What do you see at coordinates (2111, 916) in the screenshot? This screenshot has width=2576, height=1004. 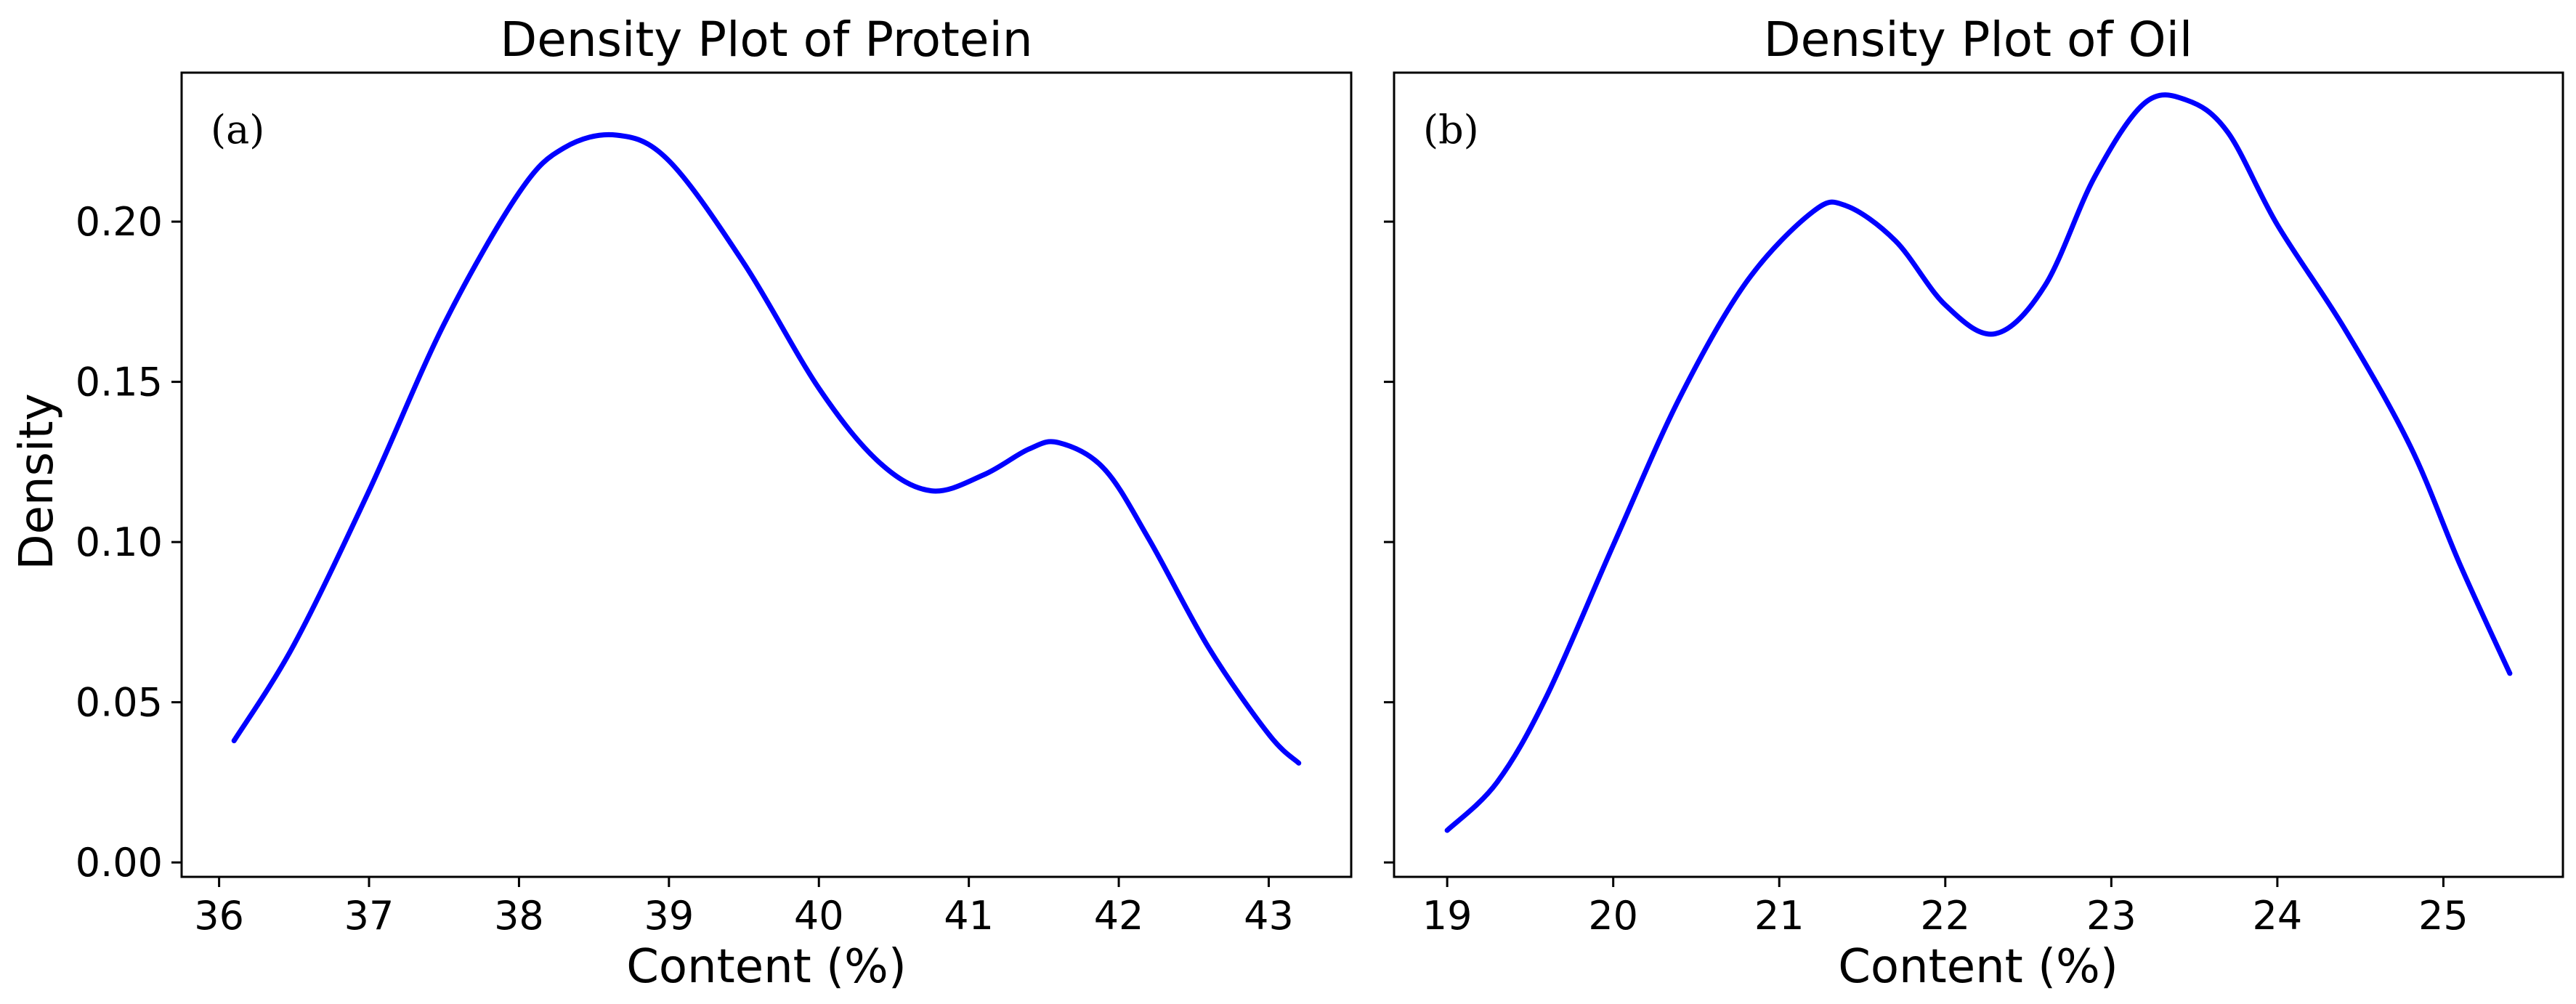 I see `x-tick-label: 23` at bounding box center [2111, 916].